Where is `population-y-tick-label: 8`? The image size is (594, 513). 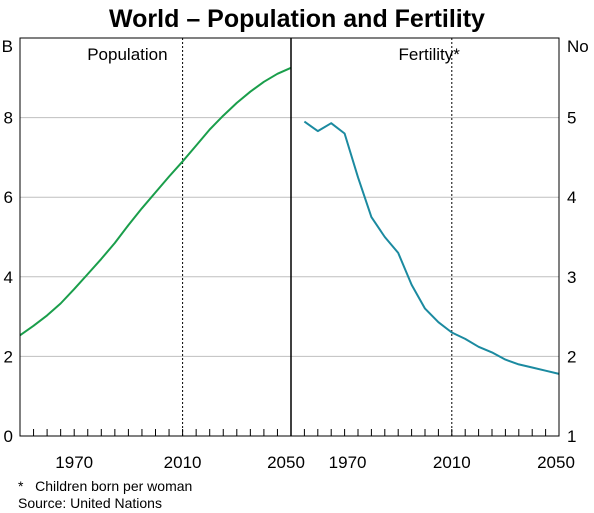 population-y-tick-label: 8 is located at coordinates (8, 118).